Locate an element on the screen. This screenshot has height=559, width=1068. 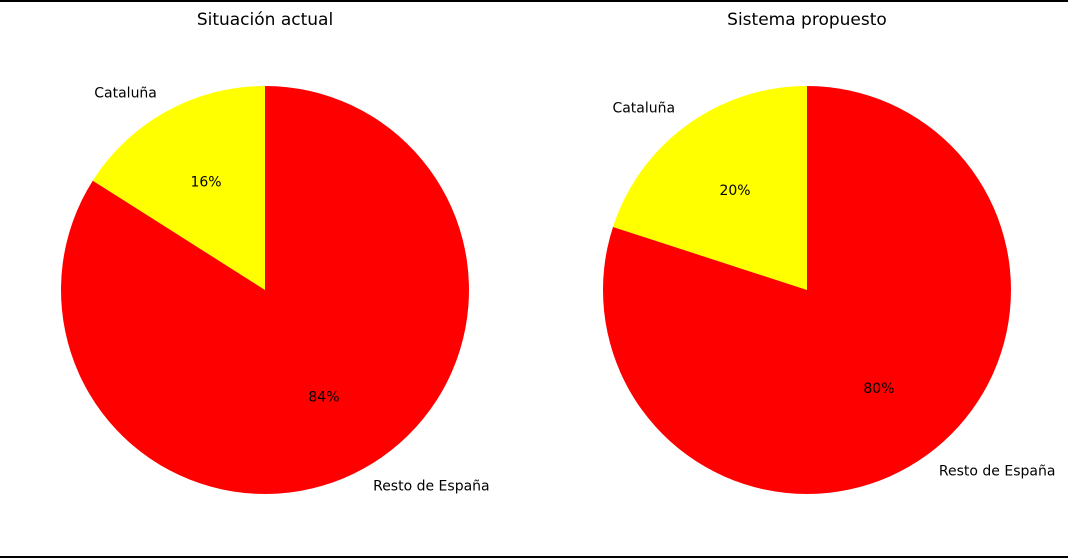
value-label: 20% is located at coordinates (734, 191).